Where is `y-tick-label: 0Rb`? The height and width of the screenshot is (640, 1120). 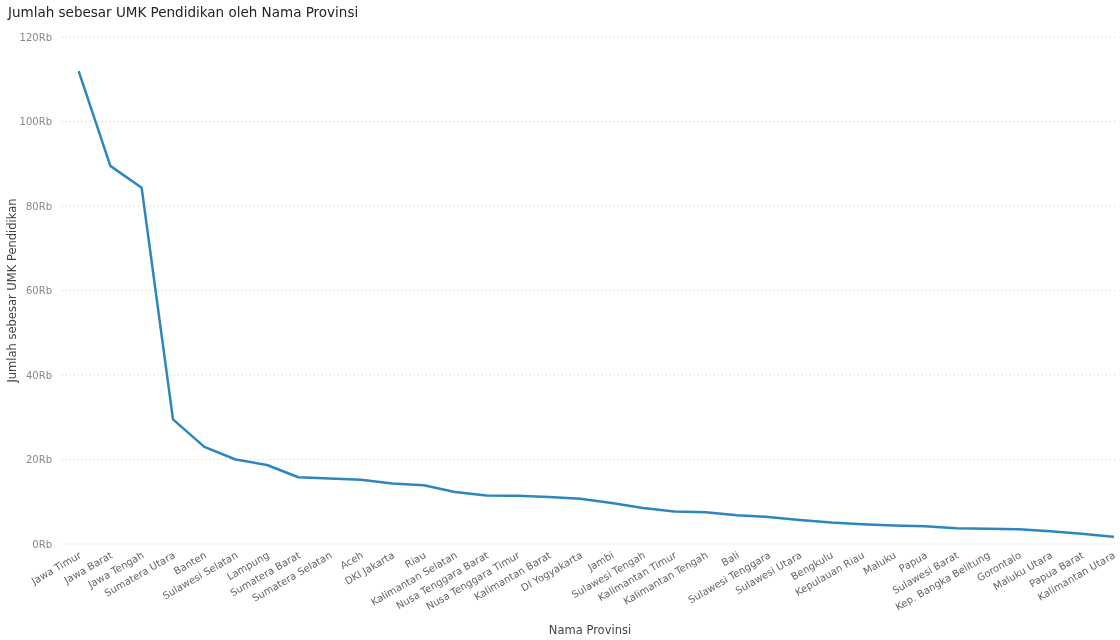
y-tick-label: 0Rb is located at coordinates (42, 544).